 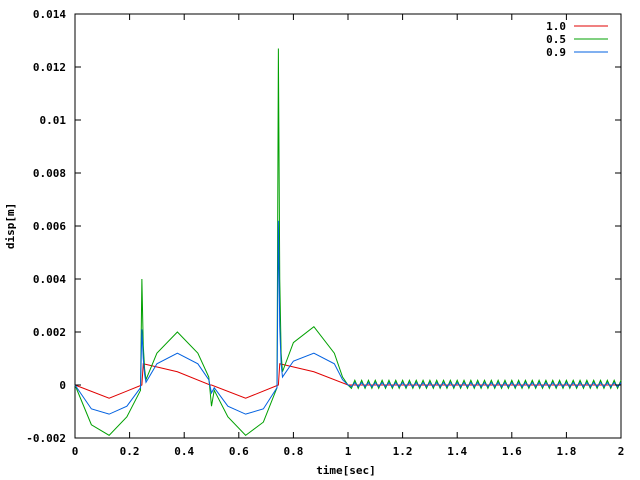 I want to click on y-axis-label: disp[m], so click(x=10, y=226).